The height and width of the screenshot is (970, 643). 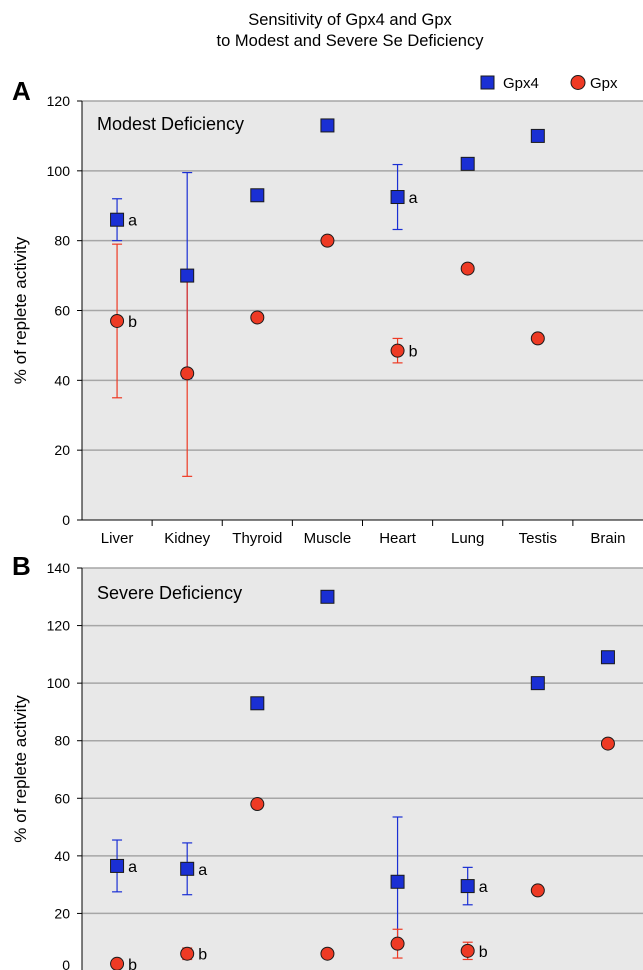 I want to click on panel-b-gpx-testis-point, so click(x=537, y=890).